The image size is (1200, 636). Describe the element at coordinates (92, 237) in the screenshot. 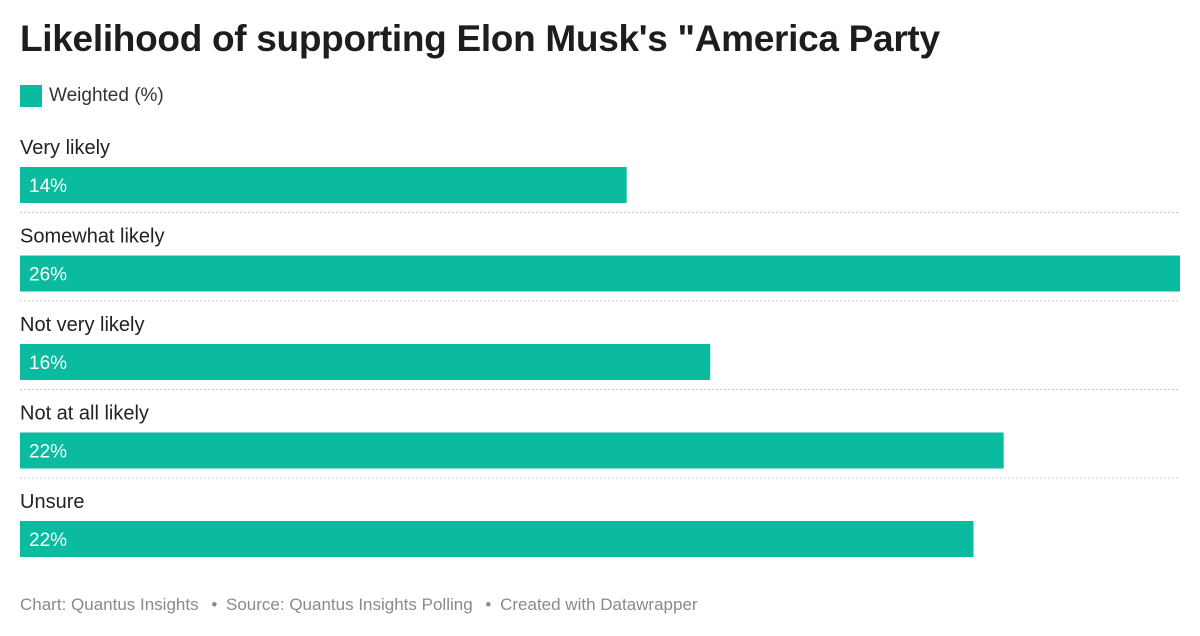

I see `category-label: Somewhat likely` at that location.